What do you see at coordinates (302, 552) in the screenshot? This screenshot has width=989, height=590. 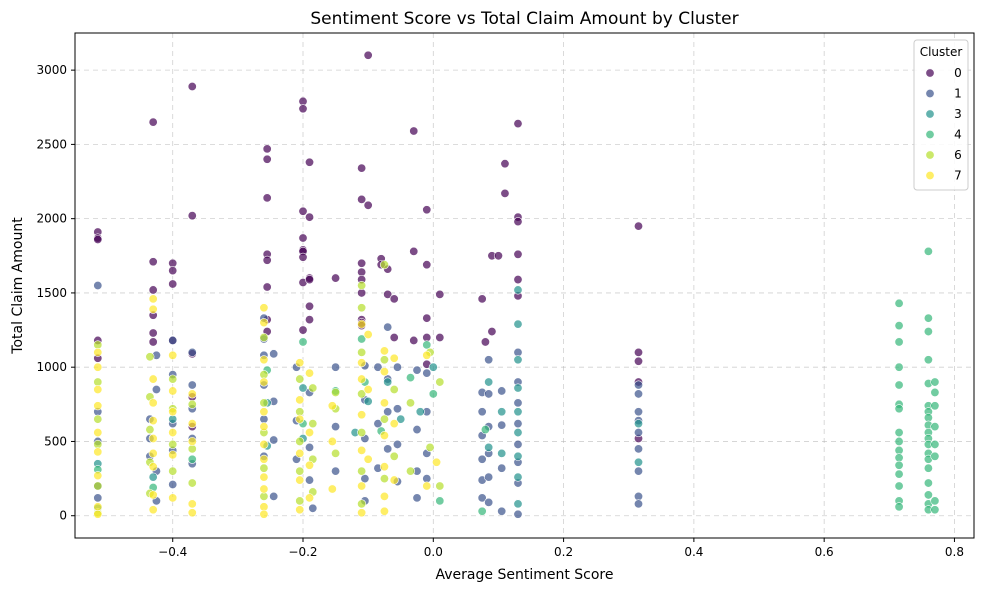 I see `x-tick-label: −0.2` at bounding box center [302, 552].